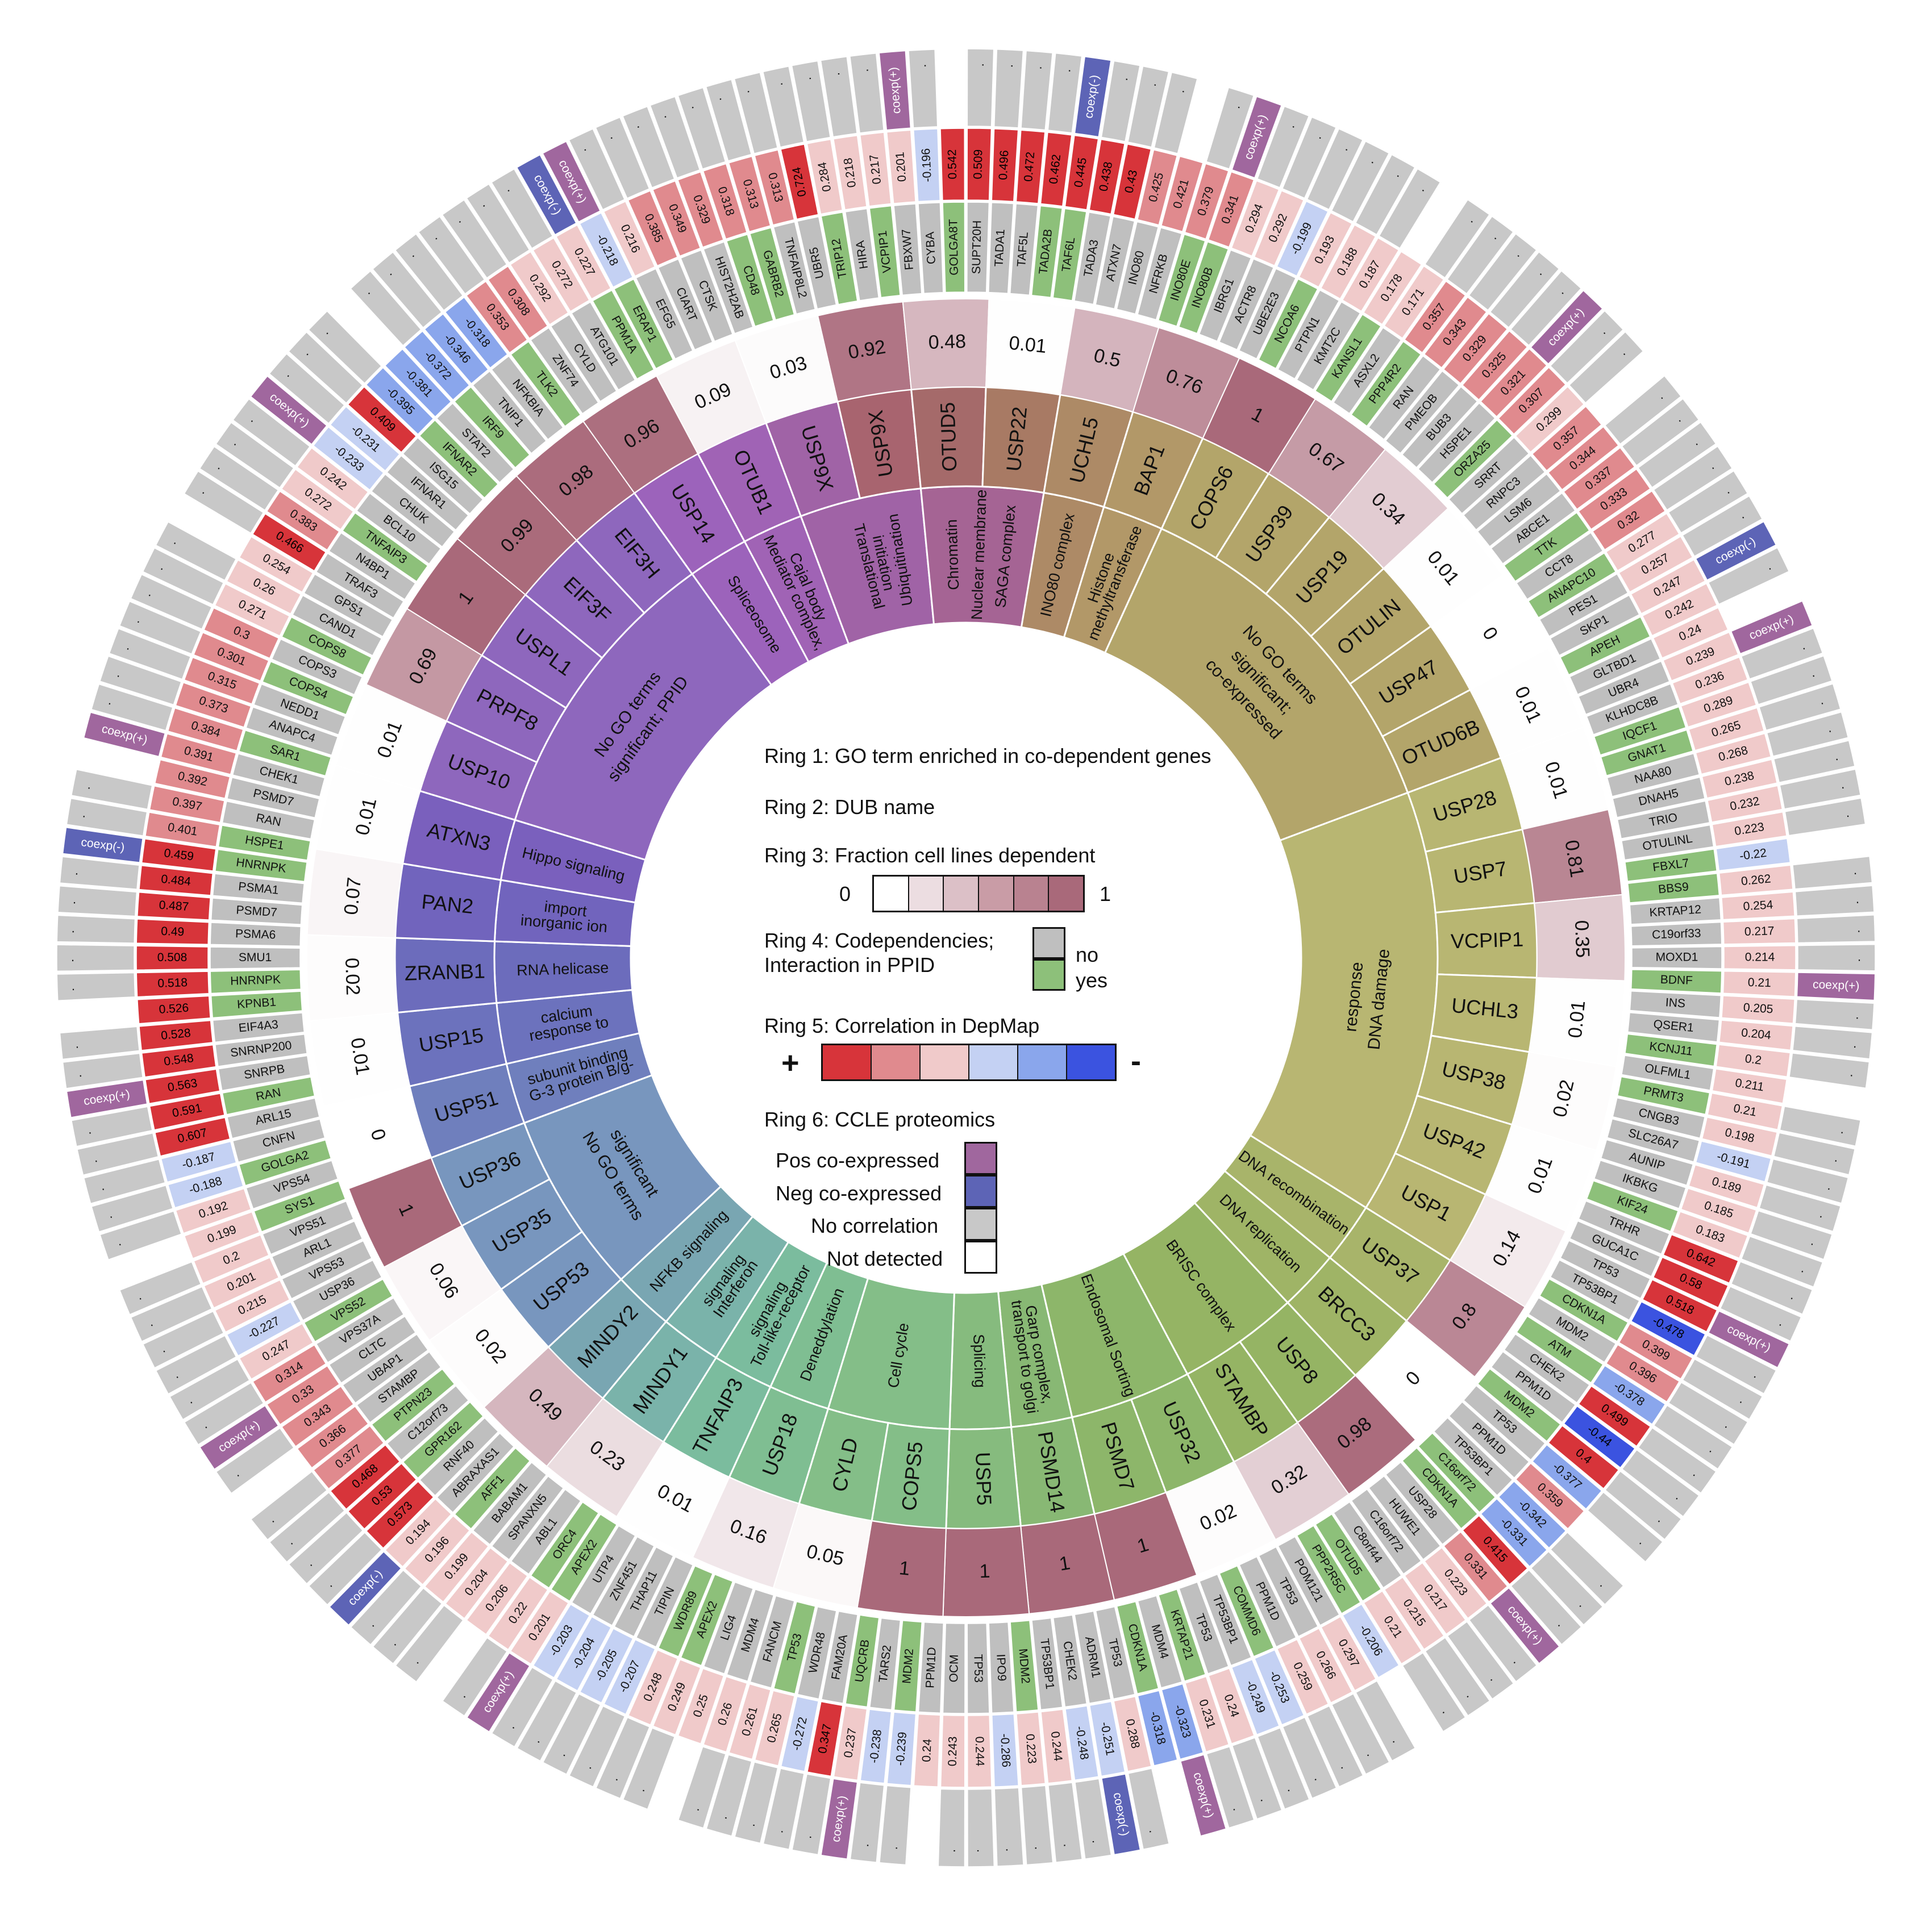  I want to click on legend-ring6-pos: Pos co-expressed, so click(858, 1161).